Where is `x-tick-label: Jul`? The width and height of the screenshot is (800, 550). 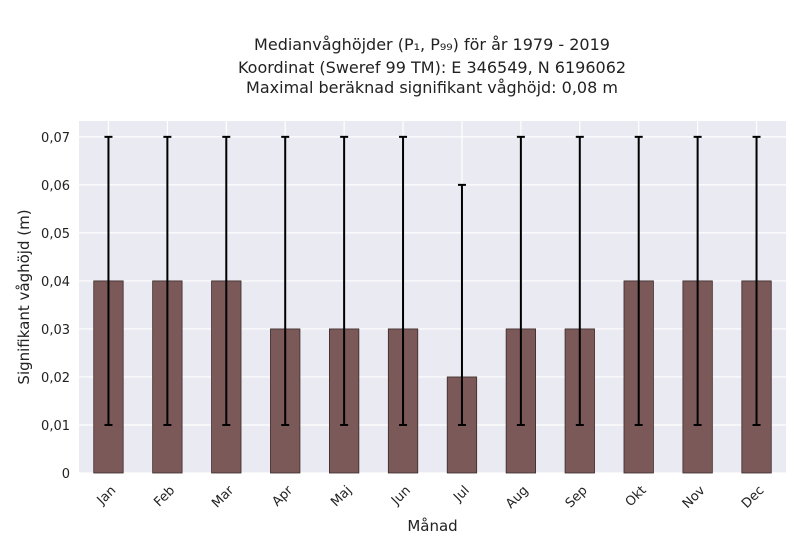
x-tick-label: Jul is located at coordinates (461, 494).